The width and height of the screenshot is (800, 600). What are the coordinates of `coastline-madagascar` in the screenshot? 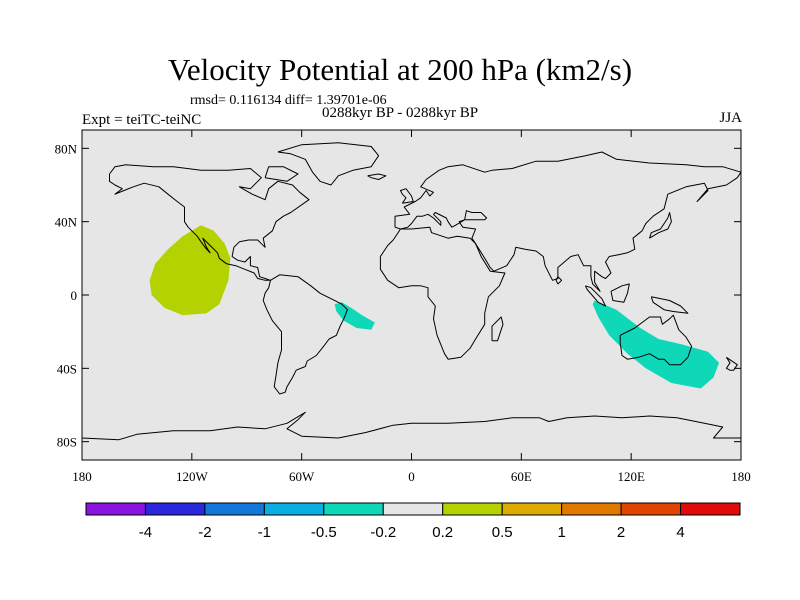 It's located at (497, 329).